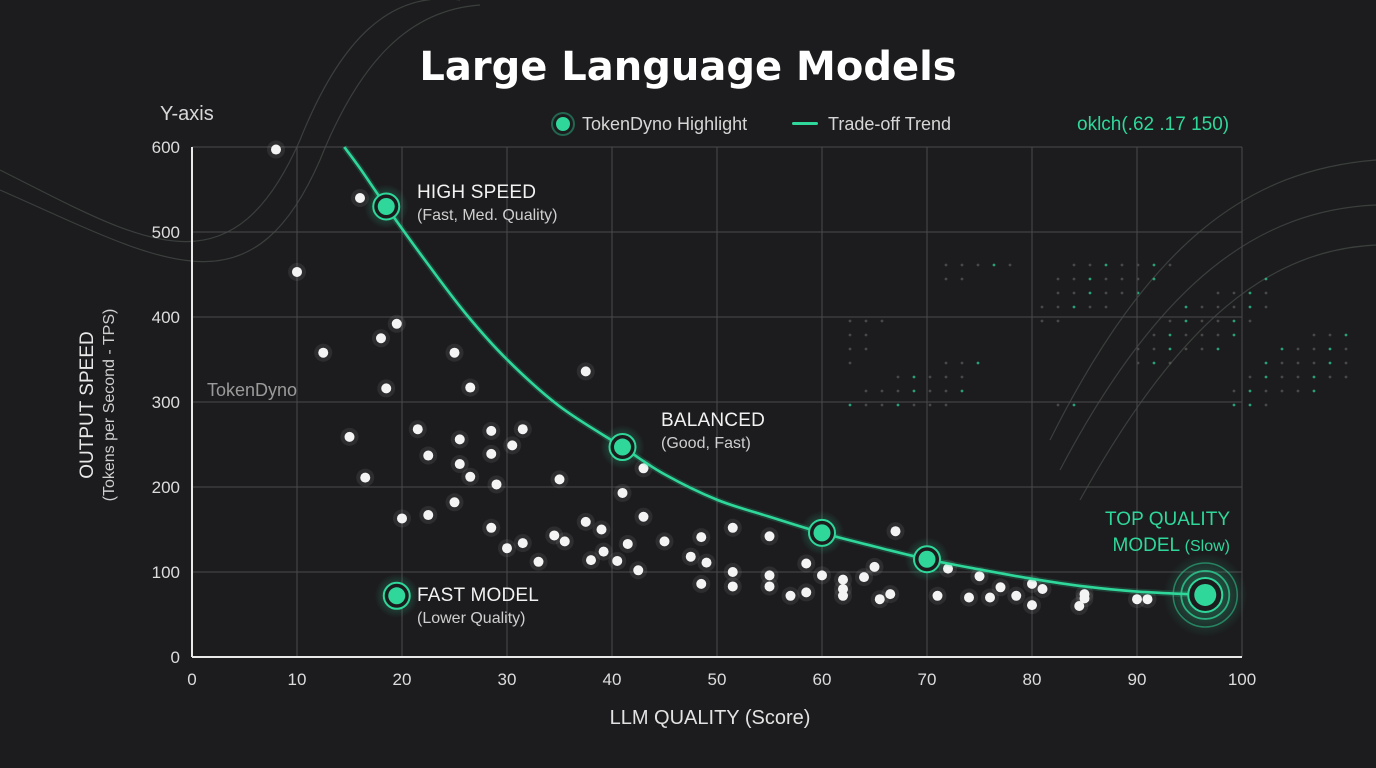  What do you see at coordinates (713, 431) in the screenshot?
I see `annotation-balanced: BALANCED (Good, Fast)` at bounding box center [713, 431].